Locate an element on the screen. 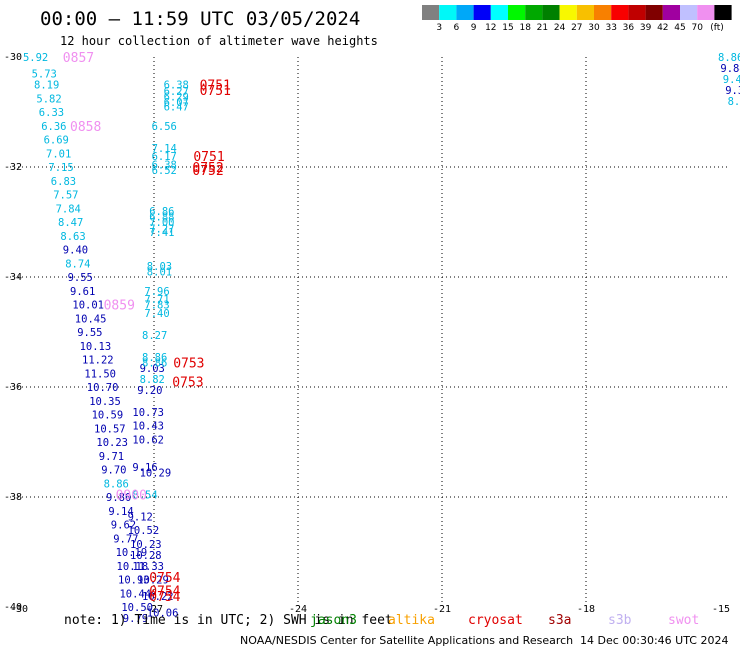 The width and height of the screenshot is (740, 650). colorbar-label: 30 is located at coordinates (594, 28).